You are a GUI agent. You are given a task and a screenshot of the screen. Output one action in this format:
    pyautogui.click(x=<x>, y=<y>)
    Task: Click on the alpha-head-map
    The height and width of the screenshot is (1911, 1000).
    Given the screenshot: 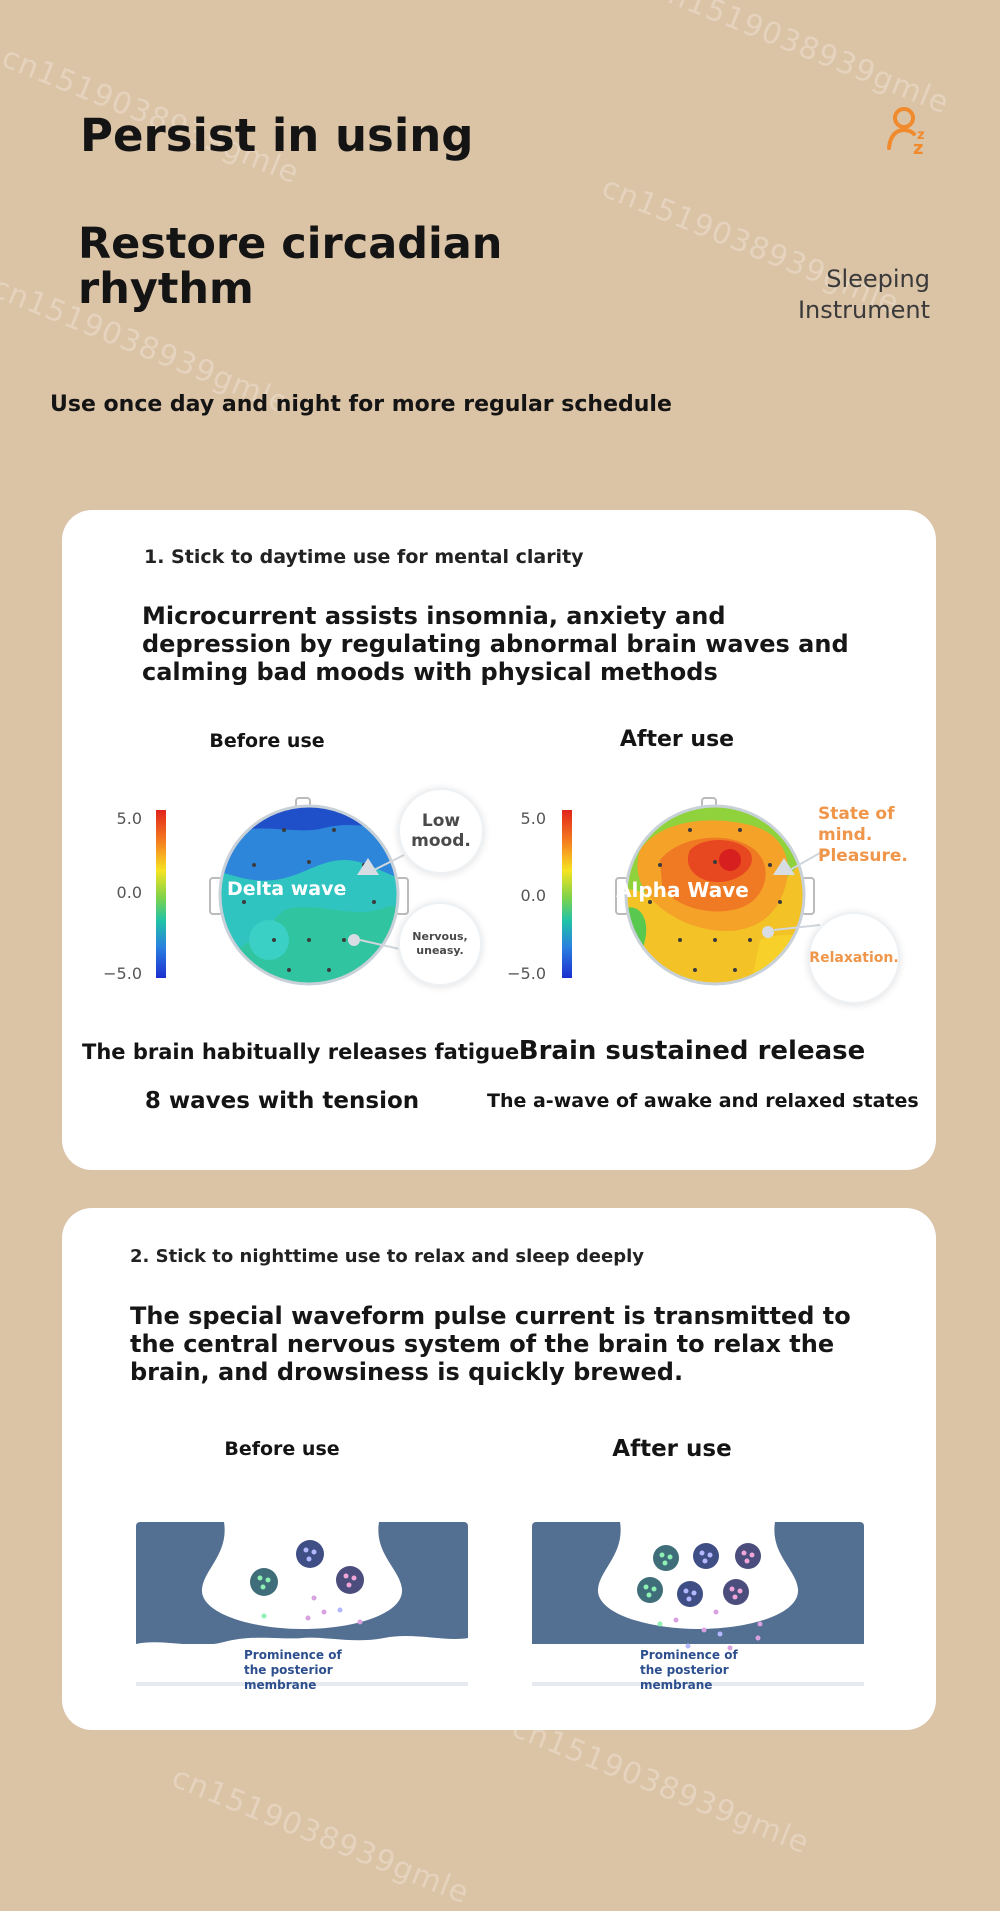 What is the action you would take?
    pyautogui.click(x=720, y=891)
    